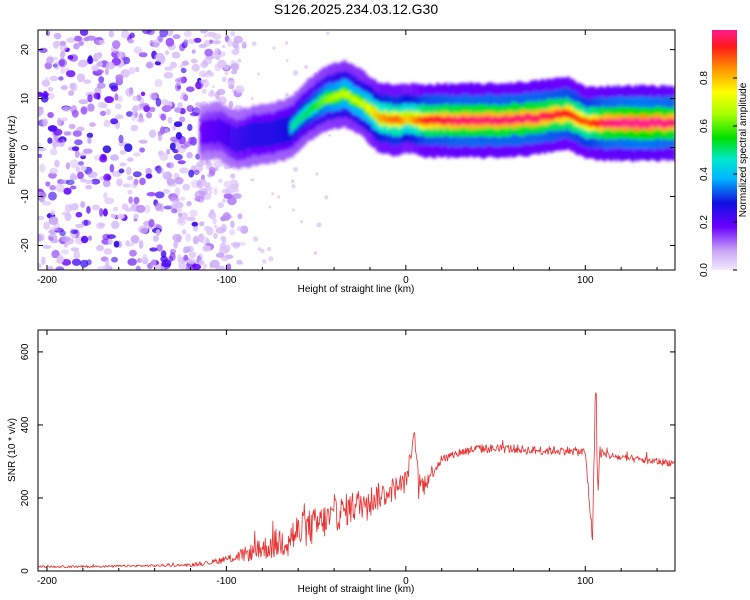 The image size is (750, 600). What do you see at coordinates (704, 174) in the screenshot?
I see `colorbar-tick-label: 0.4` at bounding box center [704, 174].